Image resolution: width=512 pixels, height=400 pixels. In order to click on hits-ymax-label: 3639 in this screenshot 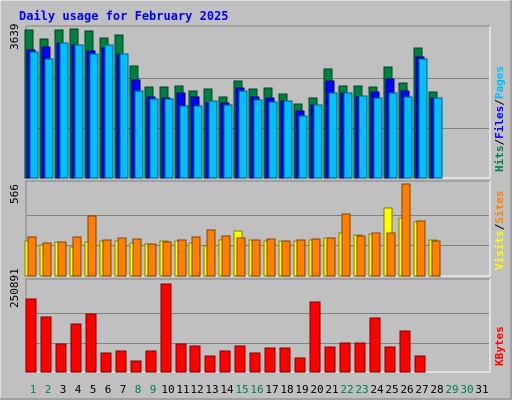, I will do `click(14, 37)`.